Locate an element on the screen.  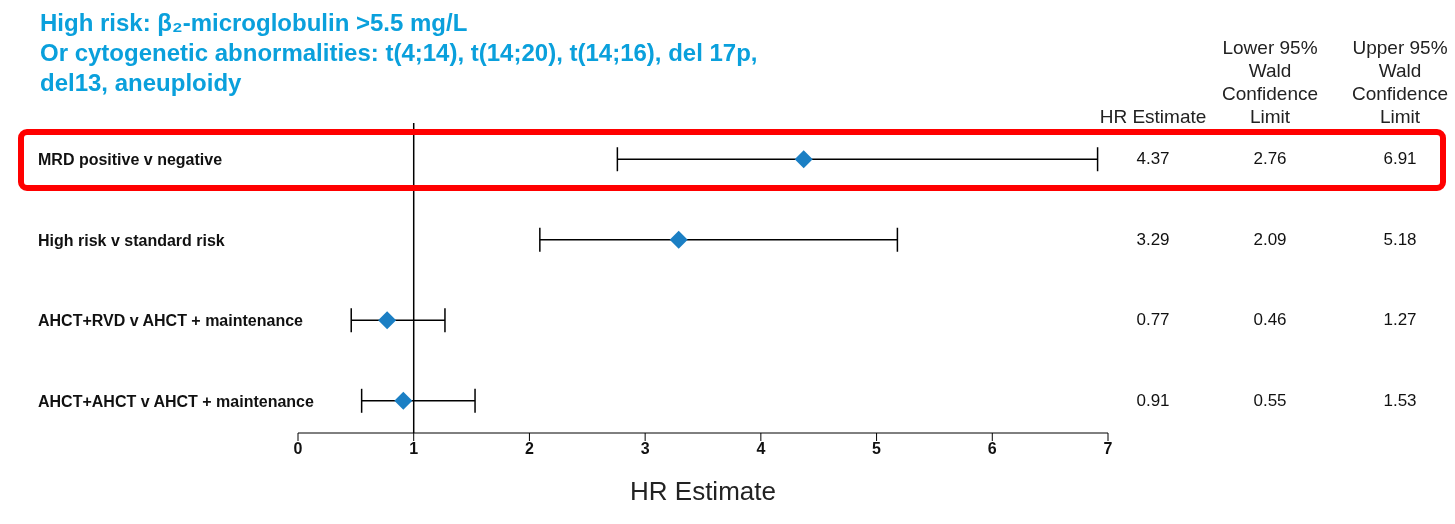
x-tick-label: 7 is located at coordinates (1108, 449).